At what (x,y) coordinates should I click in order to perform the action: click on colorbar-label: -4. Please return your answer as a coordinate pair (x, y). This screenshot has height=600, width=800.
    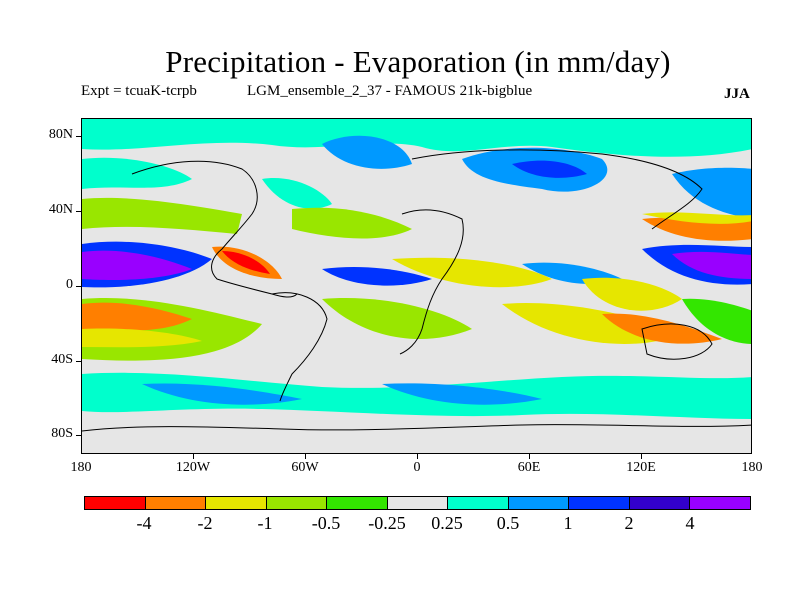
    Looking at the image, I should click on (144, 523).